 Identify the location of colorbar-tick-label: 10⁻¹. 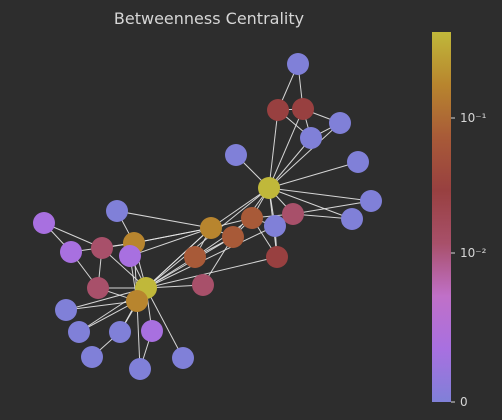
(473, 118).